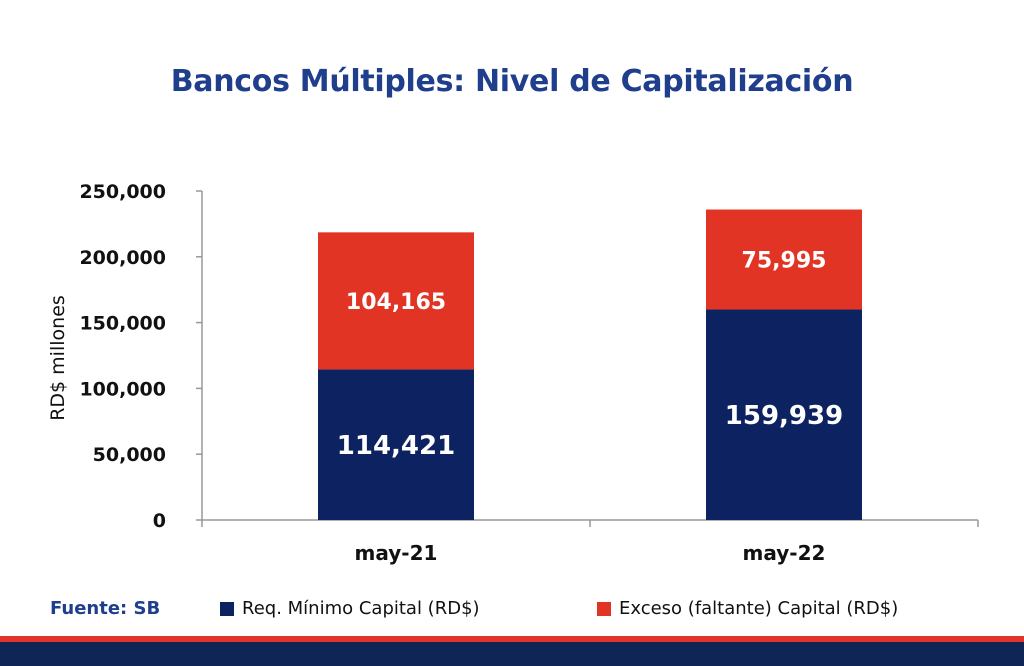 The width and height of the screenshot is (1024, 666). I want to click on legend-item-req-minimo: Req. Mínimo Capital (RD$), so click(350, 608).